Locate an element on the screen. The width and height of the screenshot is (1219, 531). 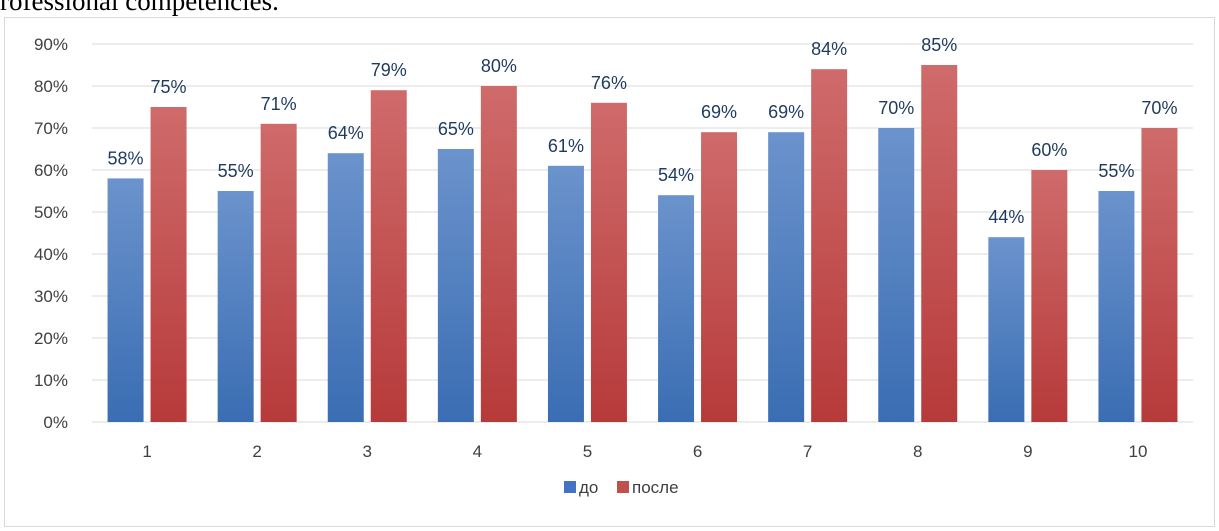
y-tick-label: 60% is located at coordinates (51, 170).